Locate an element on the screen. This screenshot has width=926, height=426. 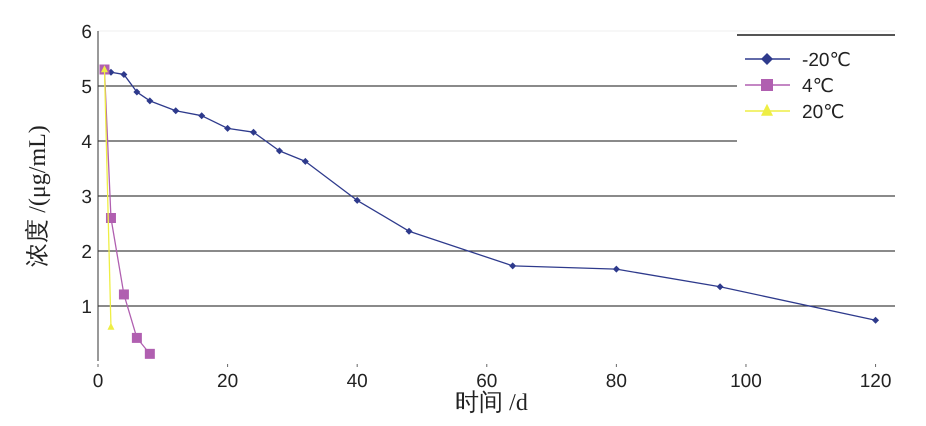
y-tick-label: 1 is located at coordinates (86, 307).